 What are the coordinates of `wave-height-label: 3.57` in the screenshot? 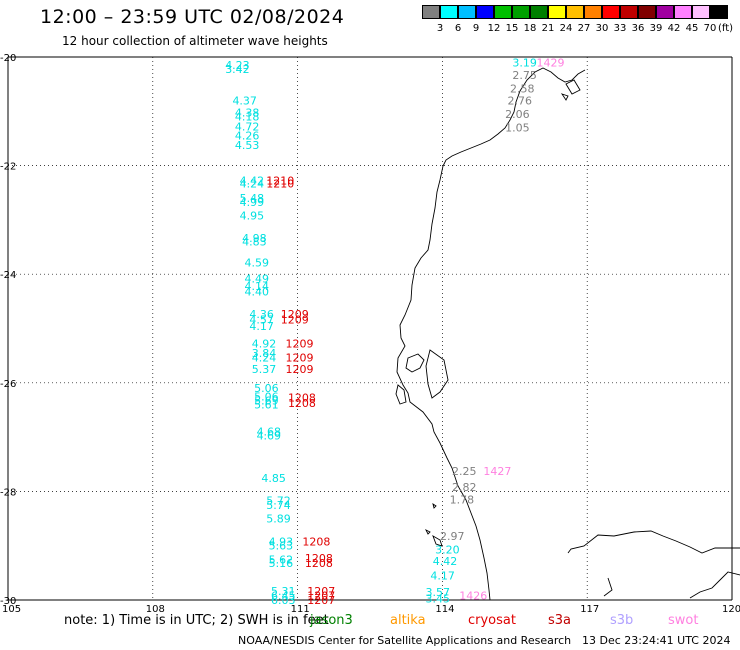 It's located at (438, 592).